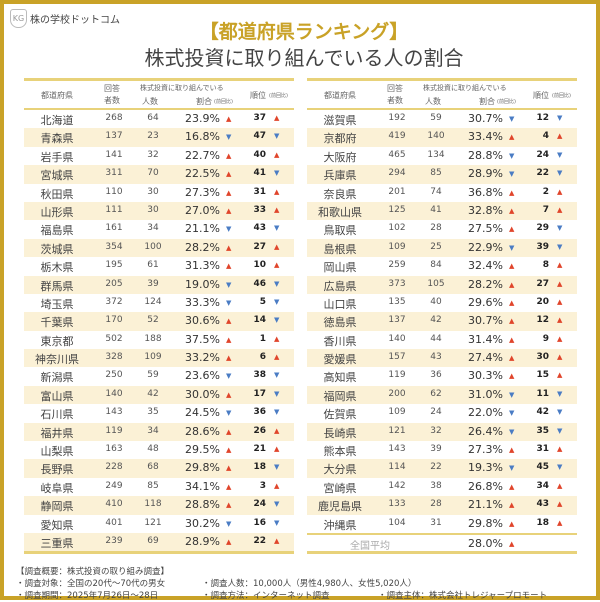 This screenshot has width=600, height=602. I want to click on investor-count: 124, so click(153, 301).